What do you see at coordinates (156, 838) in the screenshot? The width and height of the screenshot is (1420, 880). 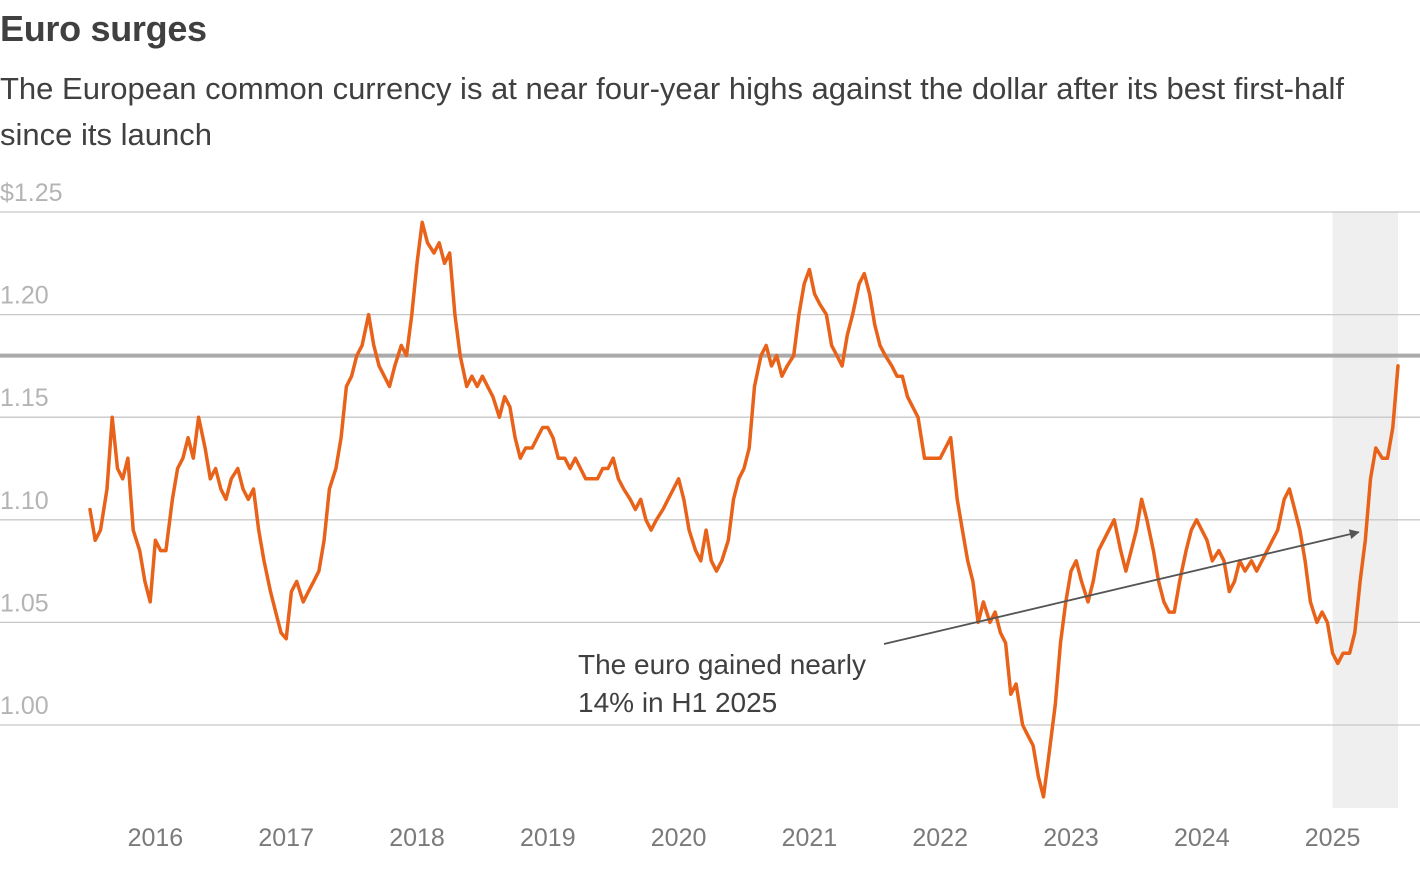 I see `x-tick-label: 2016` at bounding box center [156, 838].